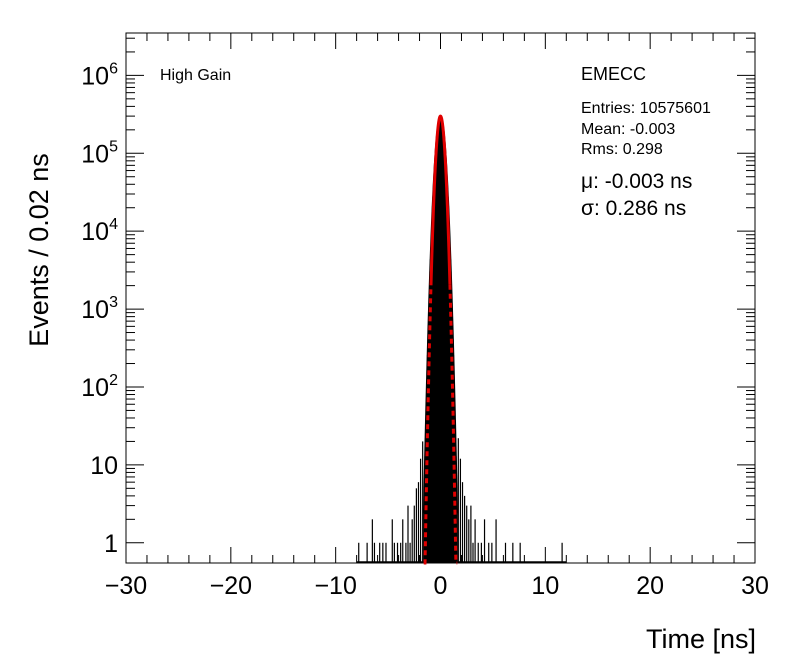 Image resolution: width=796 pixels, height=672 pixels. What do you see at coordinates (650, 586) in the screenshot?
I see `x-tick-label: 20` at bounding box center [650, 586].